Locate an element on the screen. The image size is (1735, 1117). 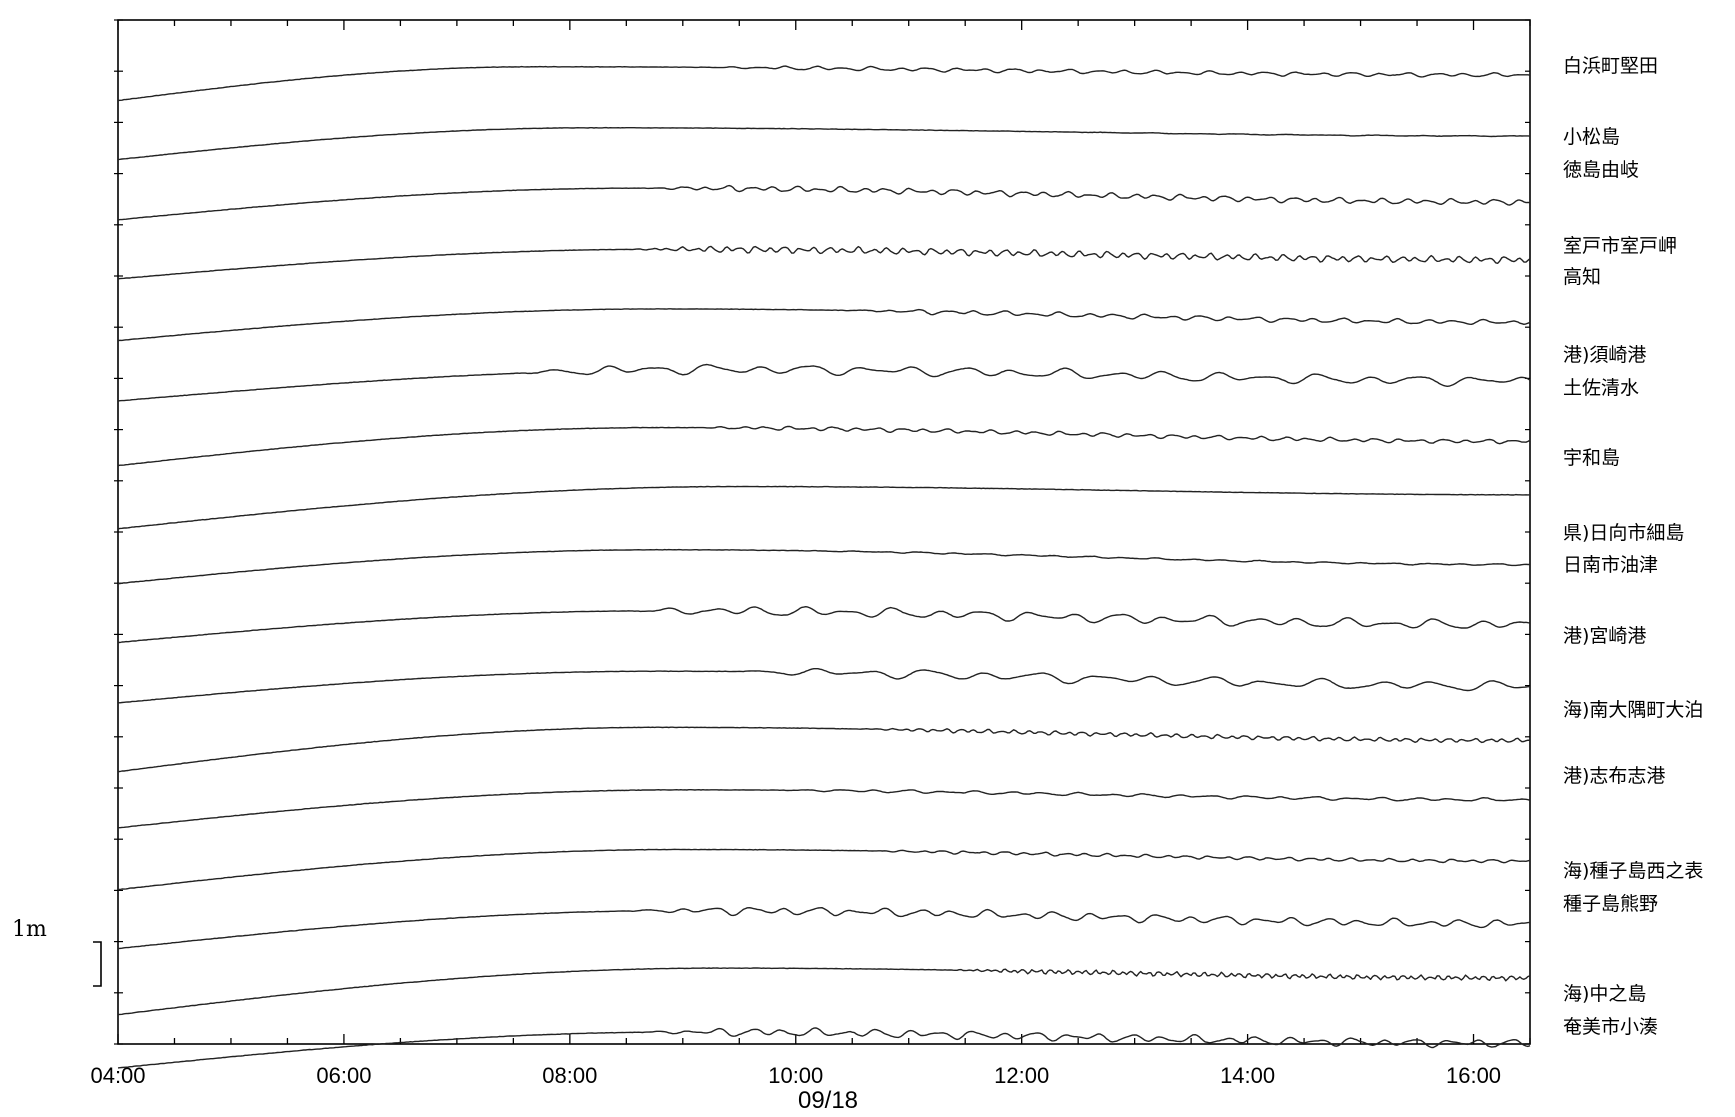
station-label: 海)中之島 is located at coordinates (1604, 994).